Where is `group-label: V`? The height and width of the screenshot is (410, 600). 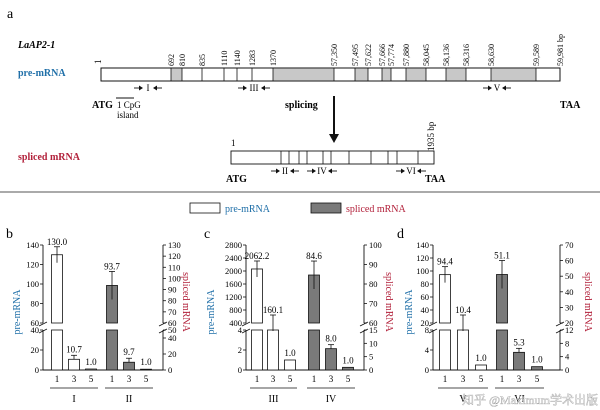 group-label: V is located at coordinates (463, 399).